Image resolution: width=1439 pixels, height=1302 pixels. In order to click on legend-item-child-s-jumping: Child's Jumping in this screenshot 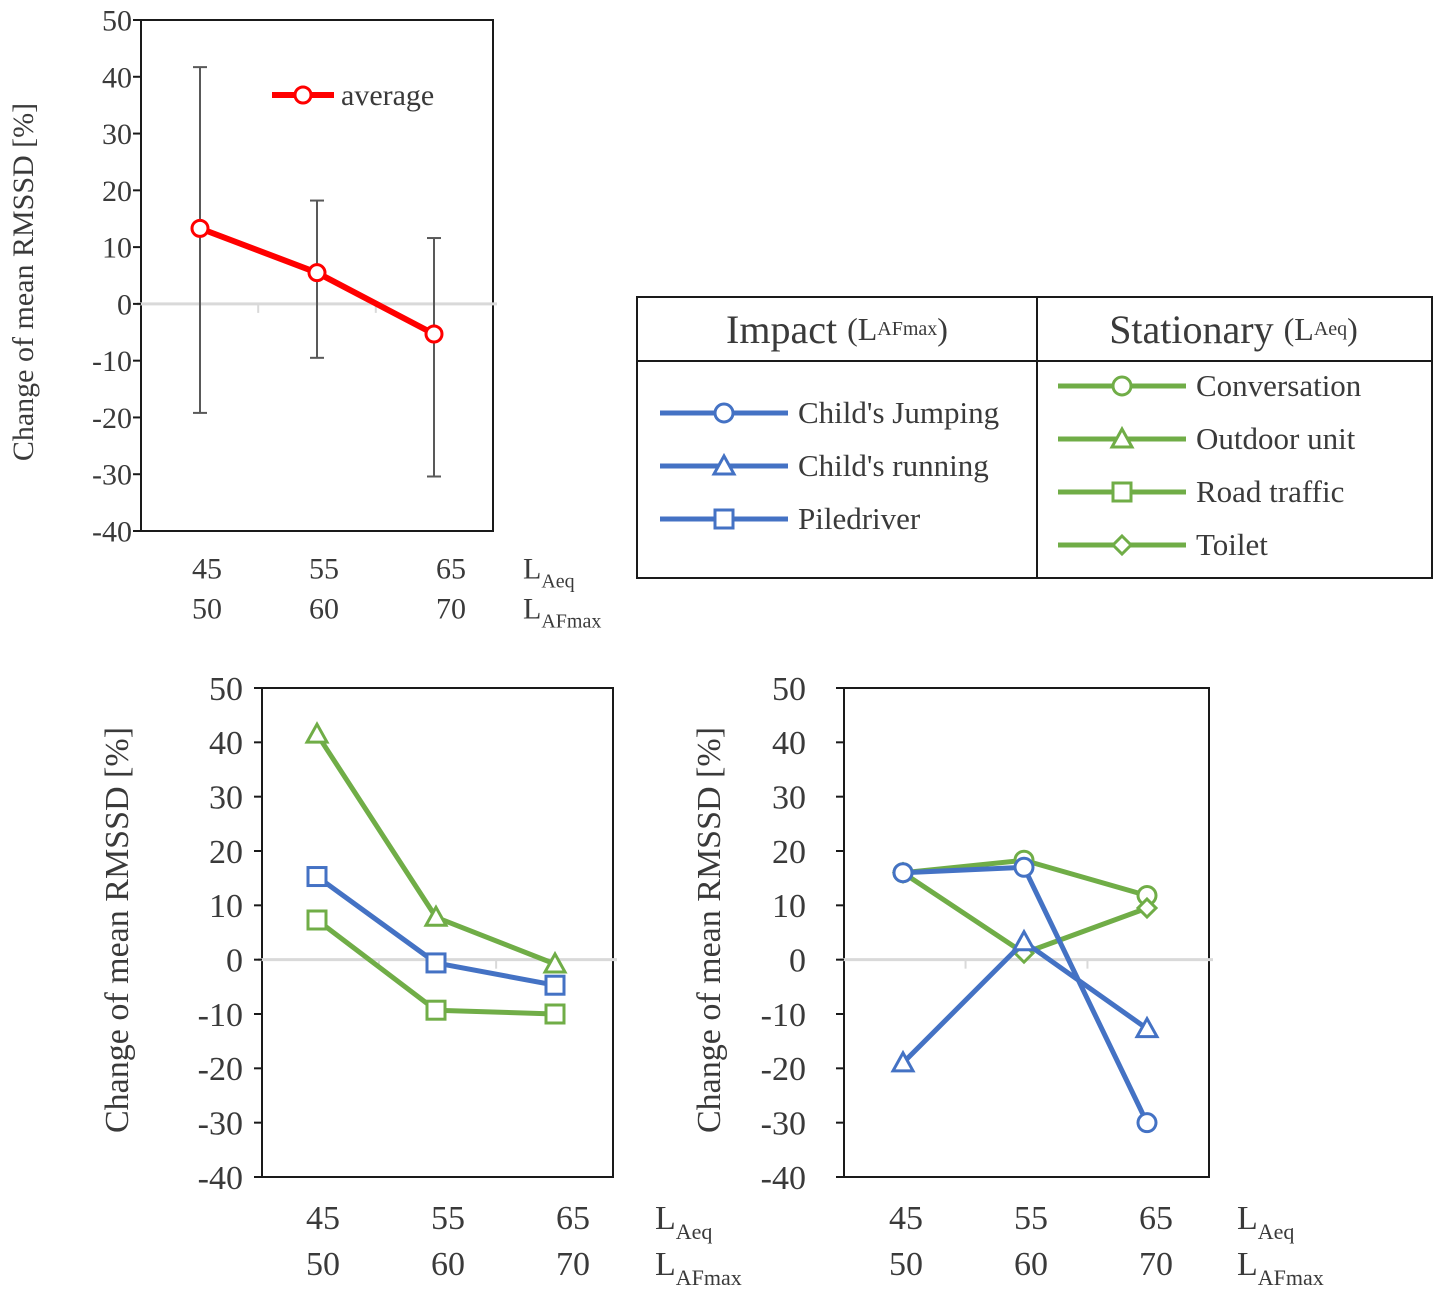, I will do `click(828, 413)`.